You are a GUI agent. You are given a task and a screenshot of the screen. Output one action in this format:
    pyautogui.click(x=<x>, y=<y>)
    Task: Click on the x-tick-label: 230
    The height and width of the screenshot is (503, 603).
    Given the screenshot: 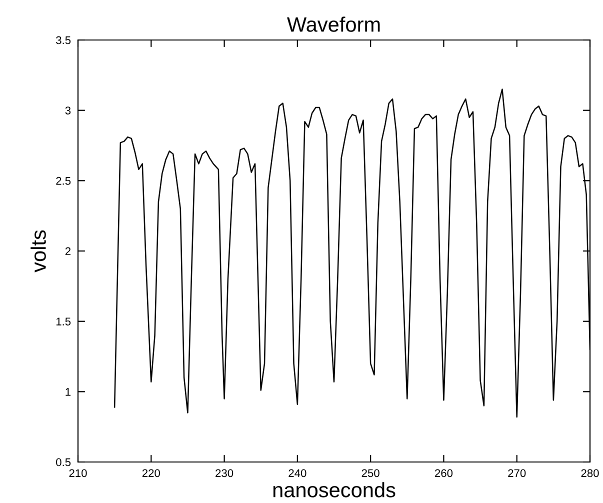 What is the action you would take?
    pyautogui.click(x=225, y=473)
    